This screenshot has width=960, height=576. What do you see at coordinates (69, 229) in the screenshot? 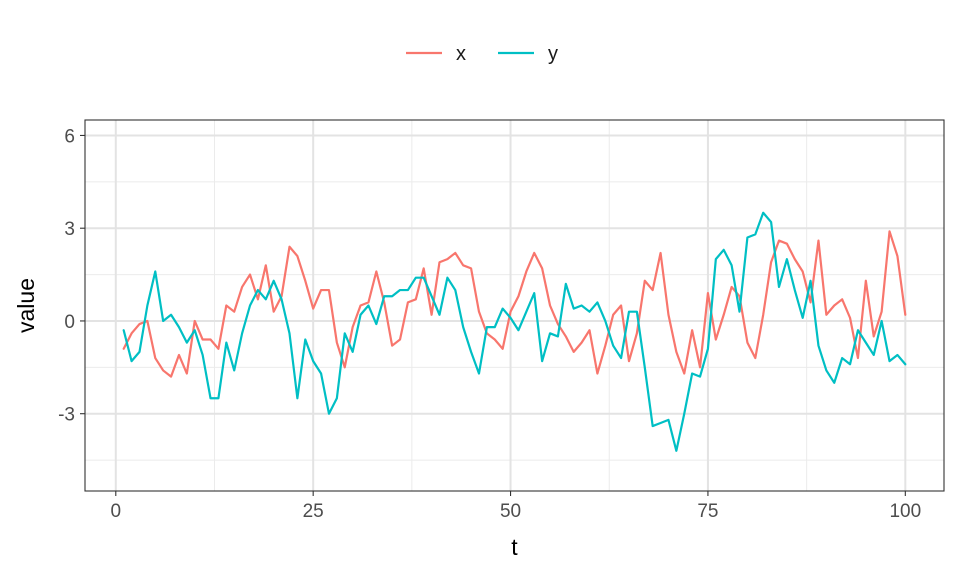
I see `y-tick-label: 3` at bounding box center [69, 229].